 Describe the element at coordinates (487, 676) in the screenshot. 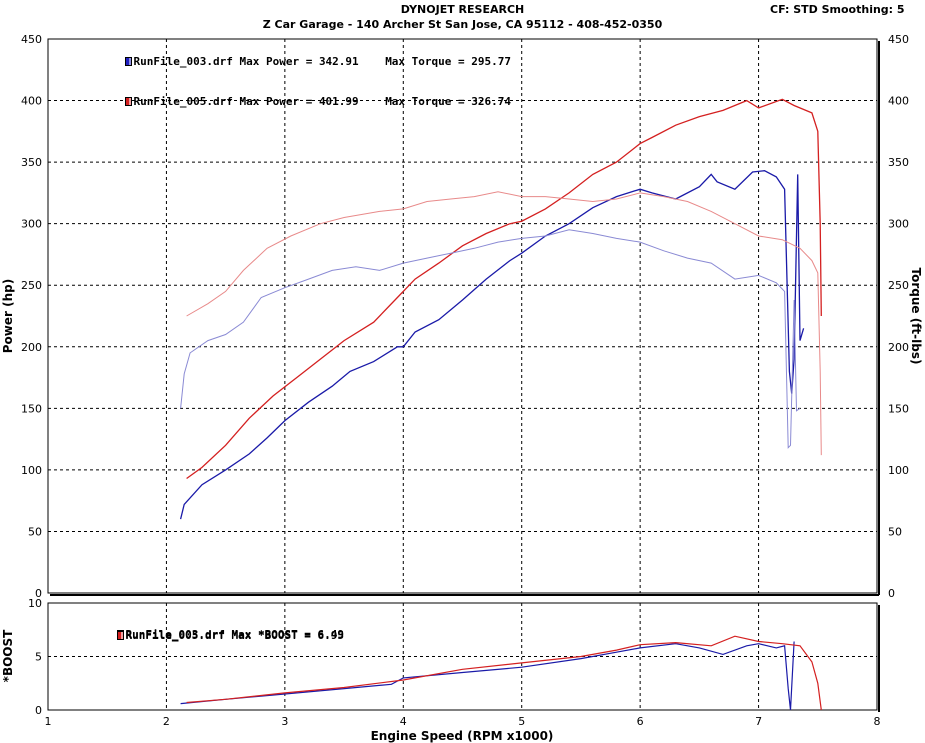

I see `boost-line-runfile-003-drf` at that location.